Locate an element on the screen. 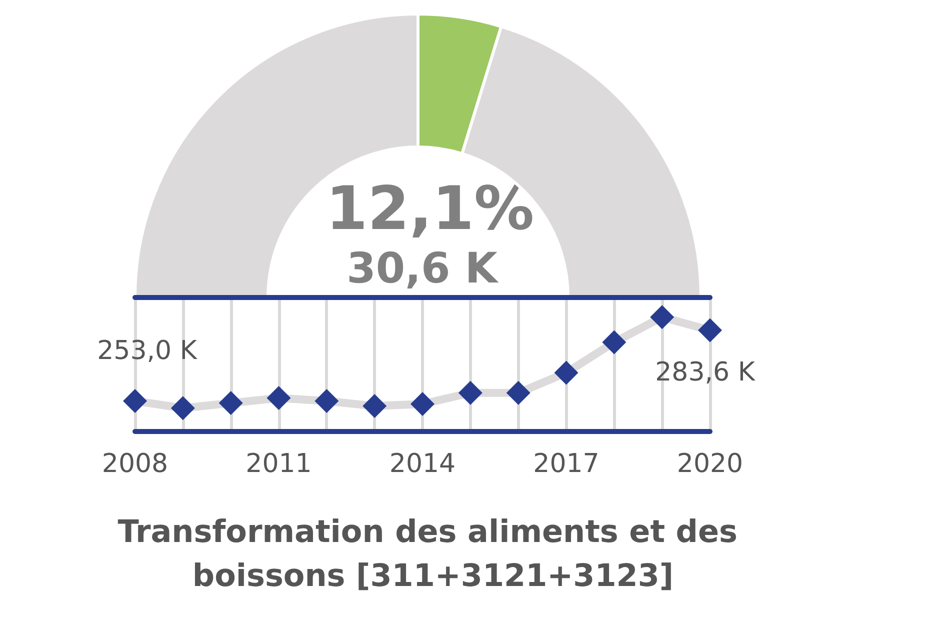 This screenshot has width=936, height=630. text: 12,1% is located at coordinates (430, 209).